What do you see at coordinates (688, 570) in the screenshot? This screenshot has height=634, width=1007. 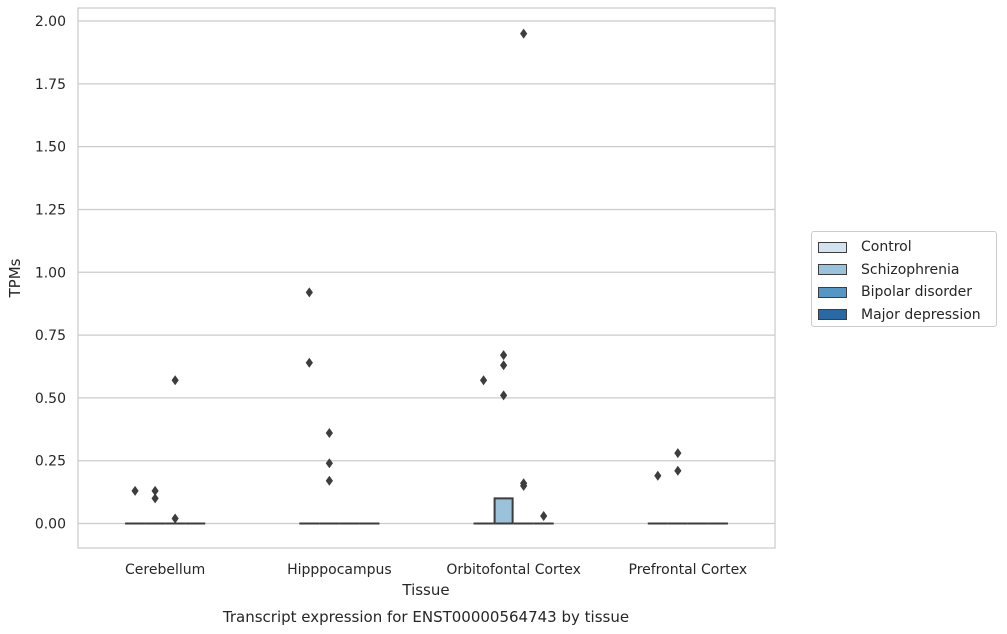 I see `x-tick-label: Prefrontal Cortex` at bounding box center [688, 570].